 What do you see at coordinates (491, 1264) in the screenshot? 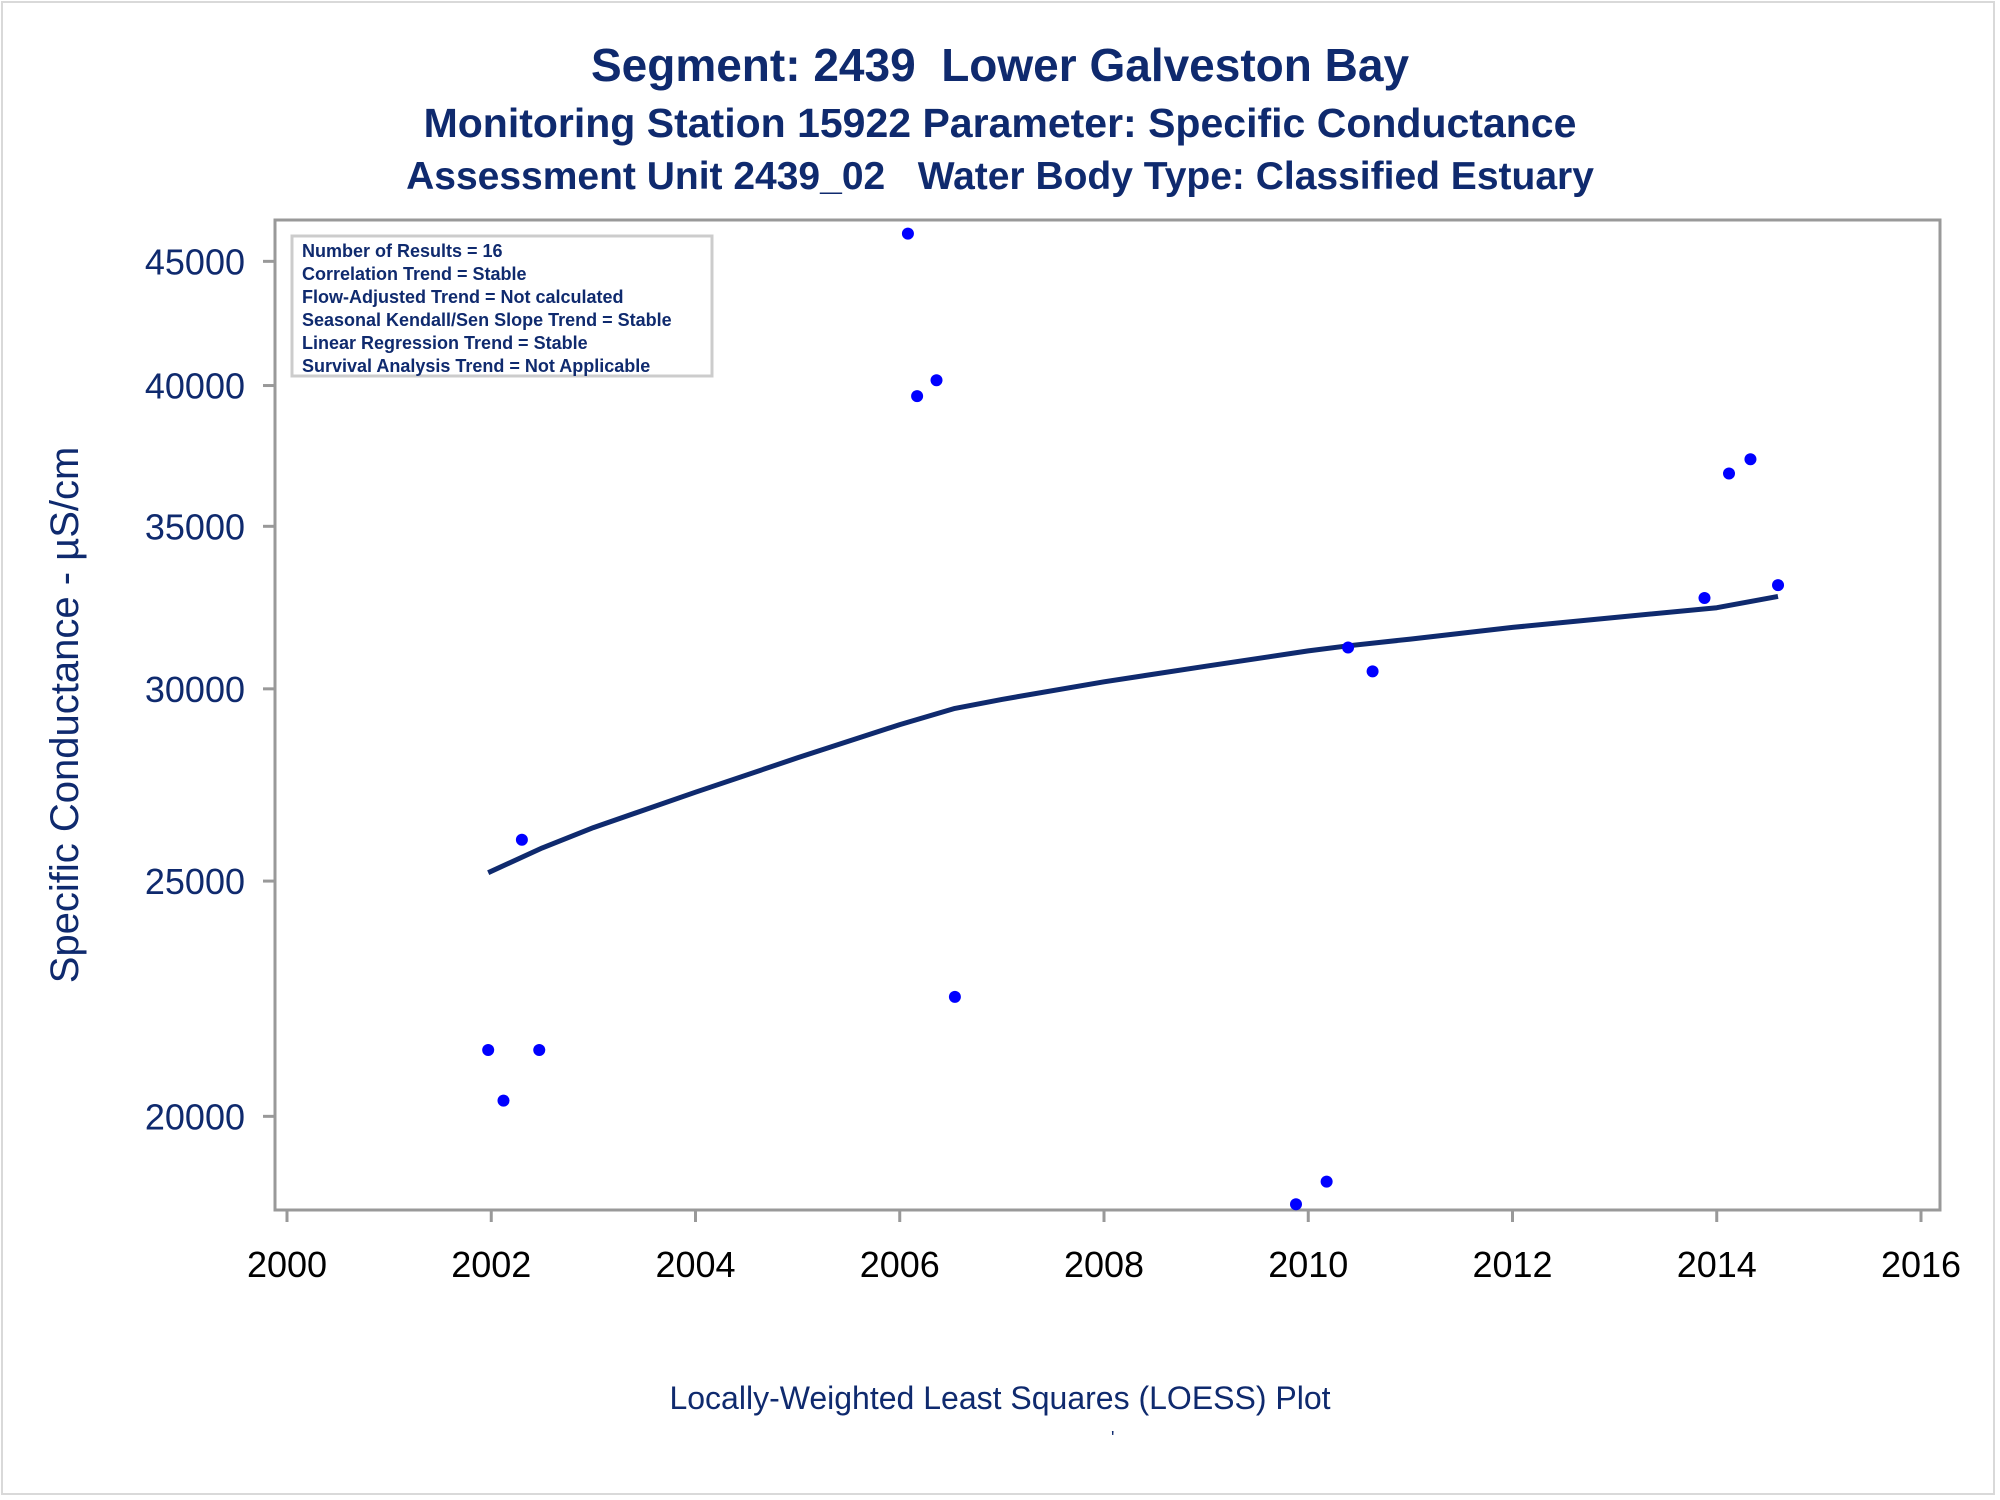
I see `x-tick-label: 2002` at bounding box center [491, 1264].